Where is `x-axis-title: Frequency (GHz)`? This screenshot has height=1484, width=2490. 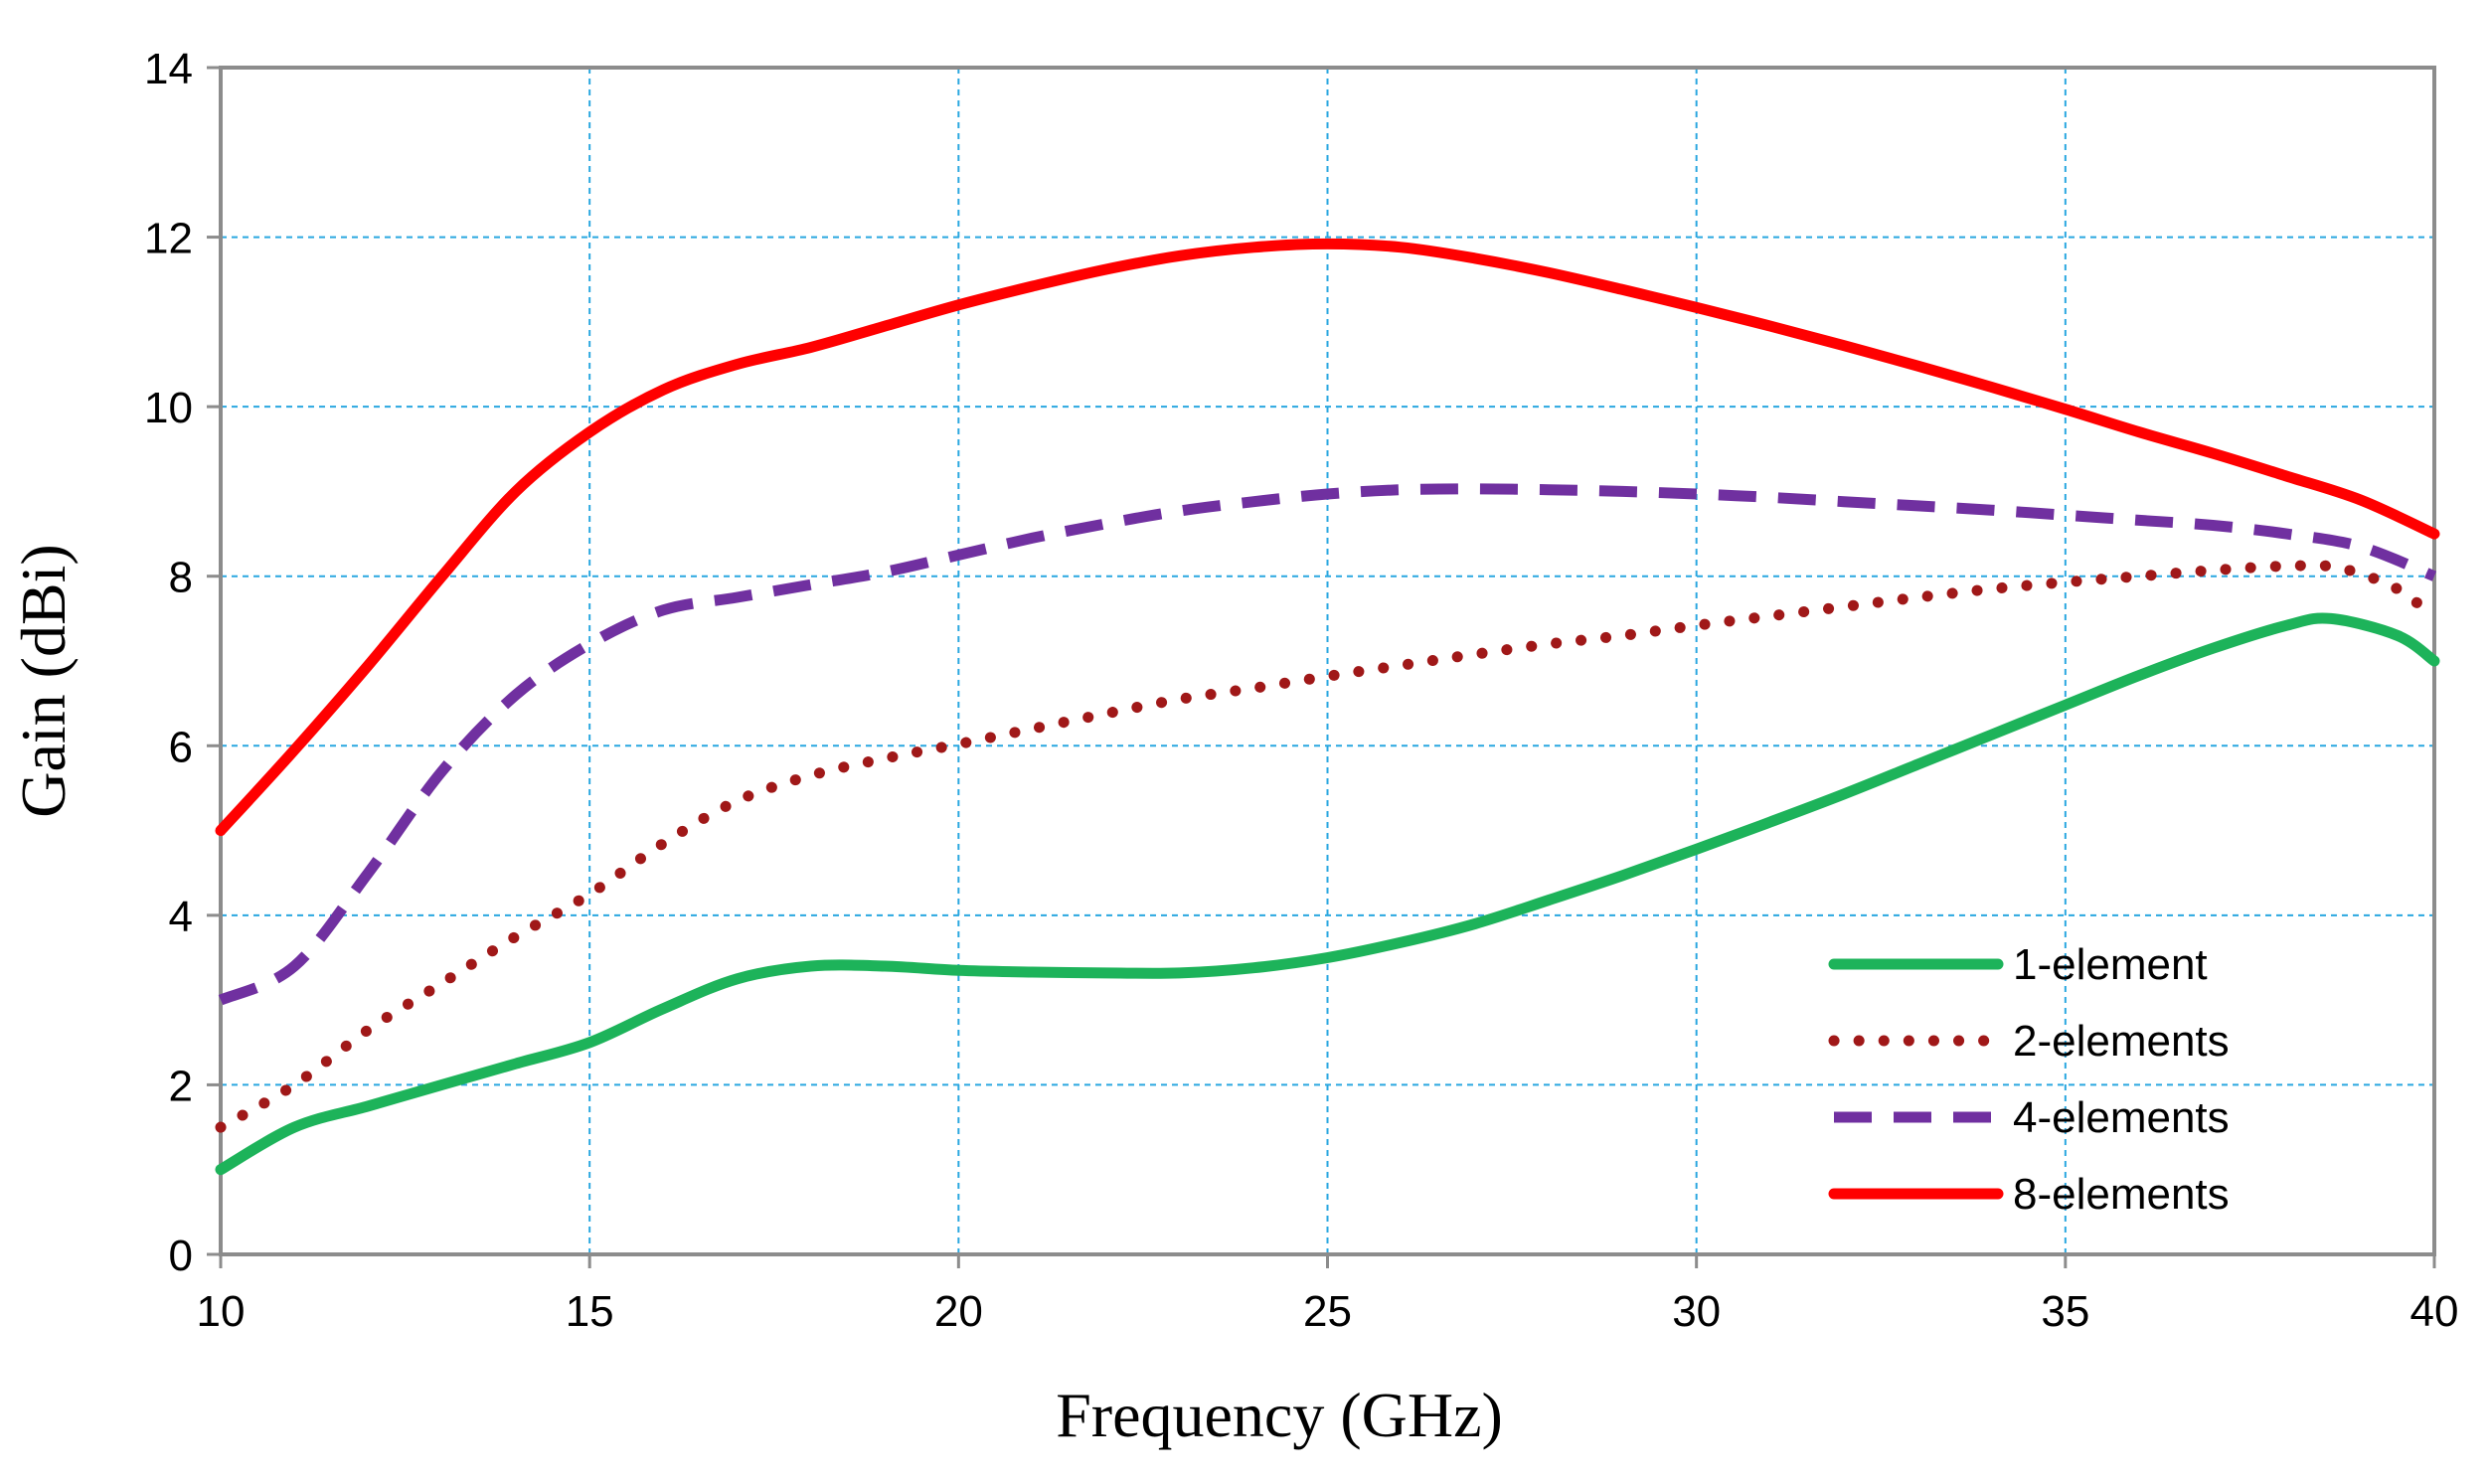 x-axis-title: Frequency (GHz) is located at coordinates (1280, 1415).